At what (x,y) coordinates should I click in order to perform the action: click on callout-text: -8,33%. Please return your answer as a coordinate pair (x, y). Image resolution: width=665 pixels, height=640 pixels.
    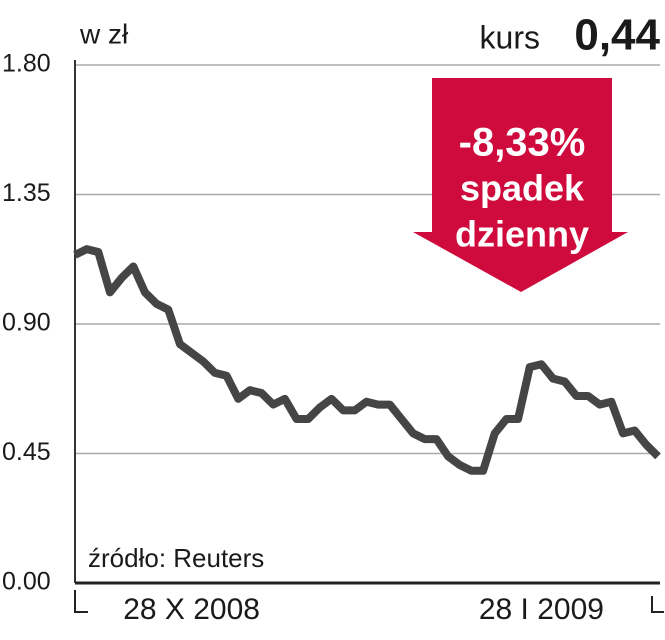
    Looking at the image, I should click on (522, 143).